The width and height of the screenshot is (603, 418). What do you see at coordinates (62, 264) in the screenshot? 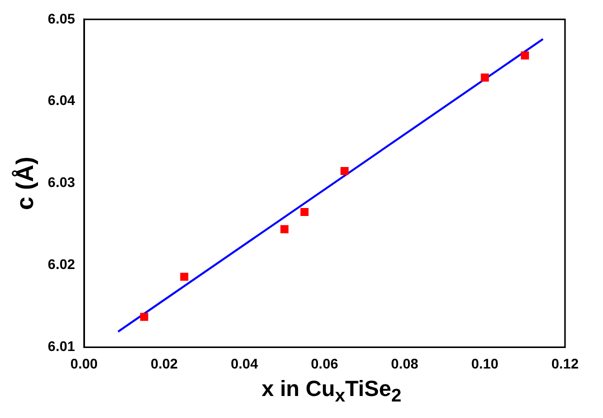
I see `y-tick-label: 6.02` at bounding box center [62, 264].